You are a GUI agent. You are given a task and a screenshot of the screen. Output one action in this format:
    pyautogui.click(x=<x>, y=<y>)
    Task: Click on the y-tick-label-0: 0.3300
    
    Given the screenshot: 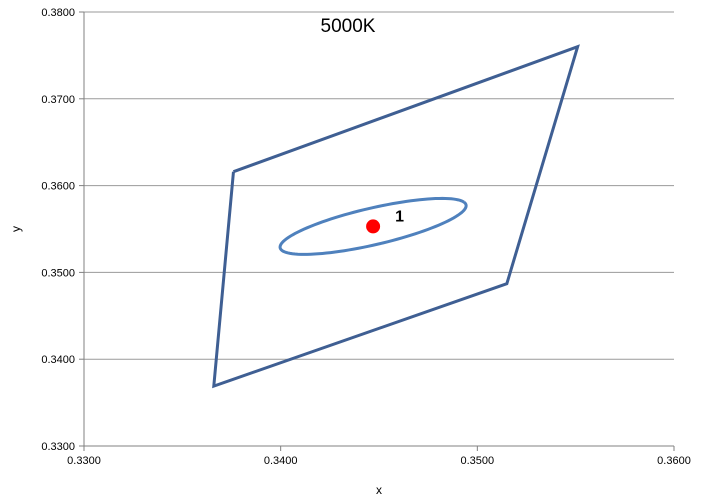 What is the action you would take?
    pyautogui.click(x=58, y=447)
    